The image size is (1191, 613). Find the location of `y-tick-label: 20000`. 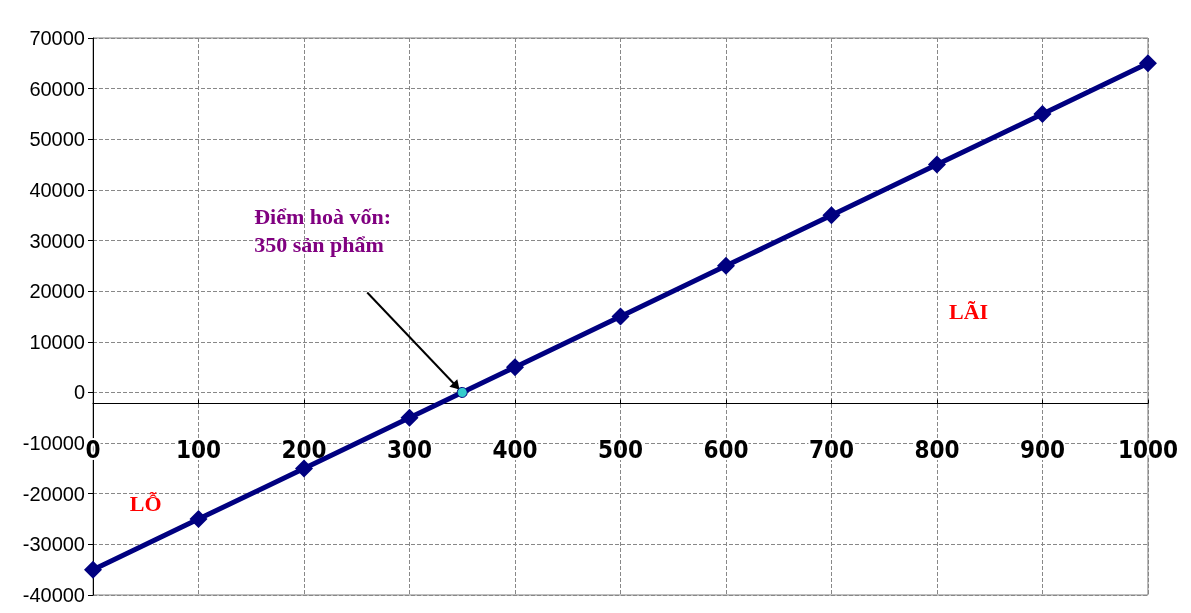

y-tick-label: 20000 is located at coordinates (57, 291).